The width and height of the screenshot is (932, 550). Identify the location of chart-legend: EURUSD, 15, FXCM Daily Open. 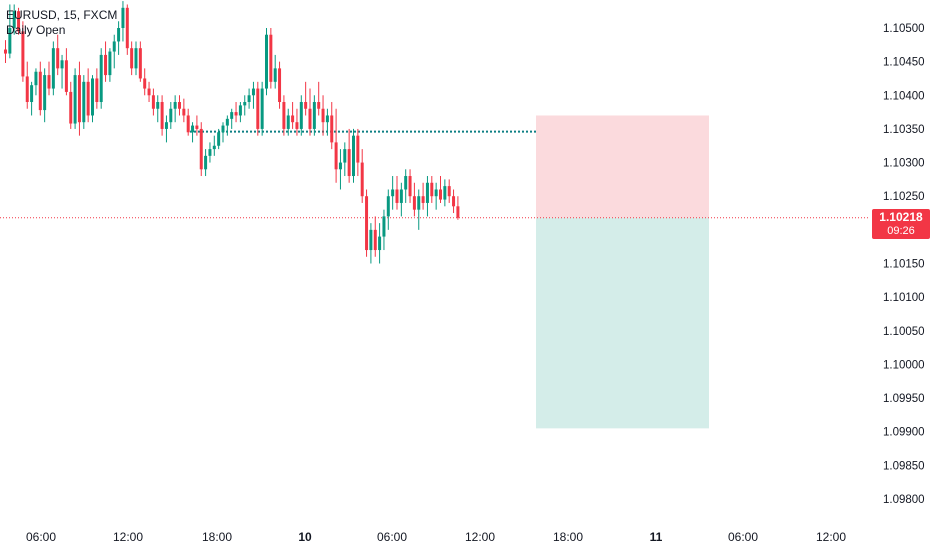
(61, 23).